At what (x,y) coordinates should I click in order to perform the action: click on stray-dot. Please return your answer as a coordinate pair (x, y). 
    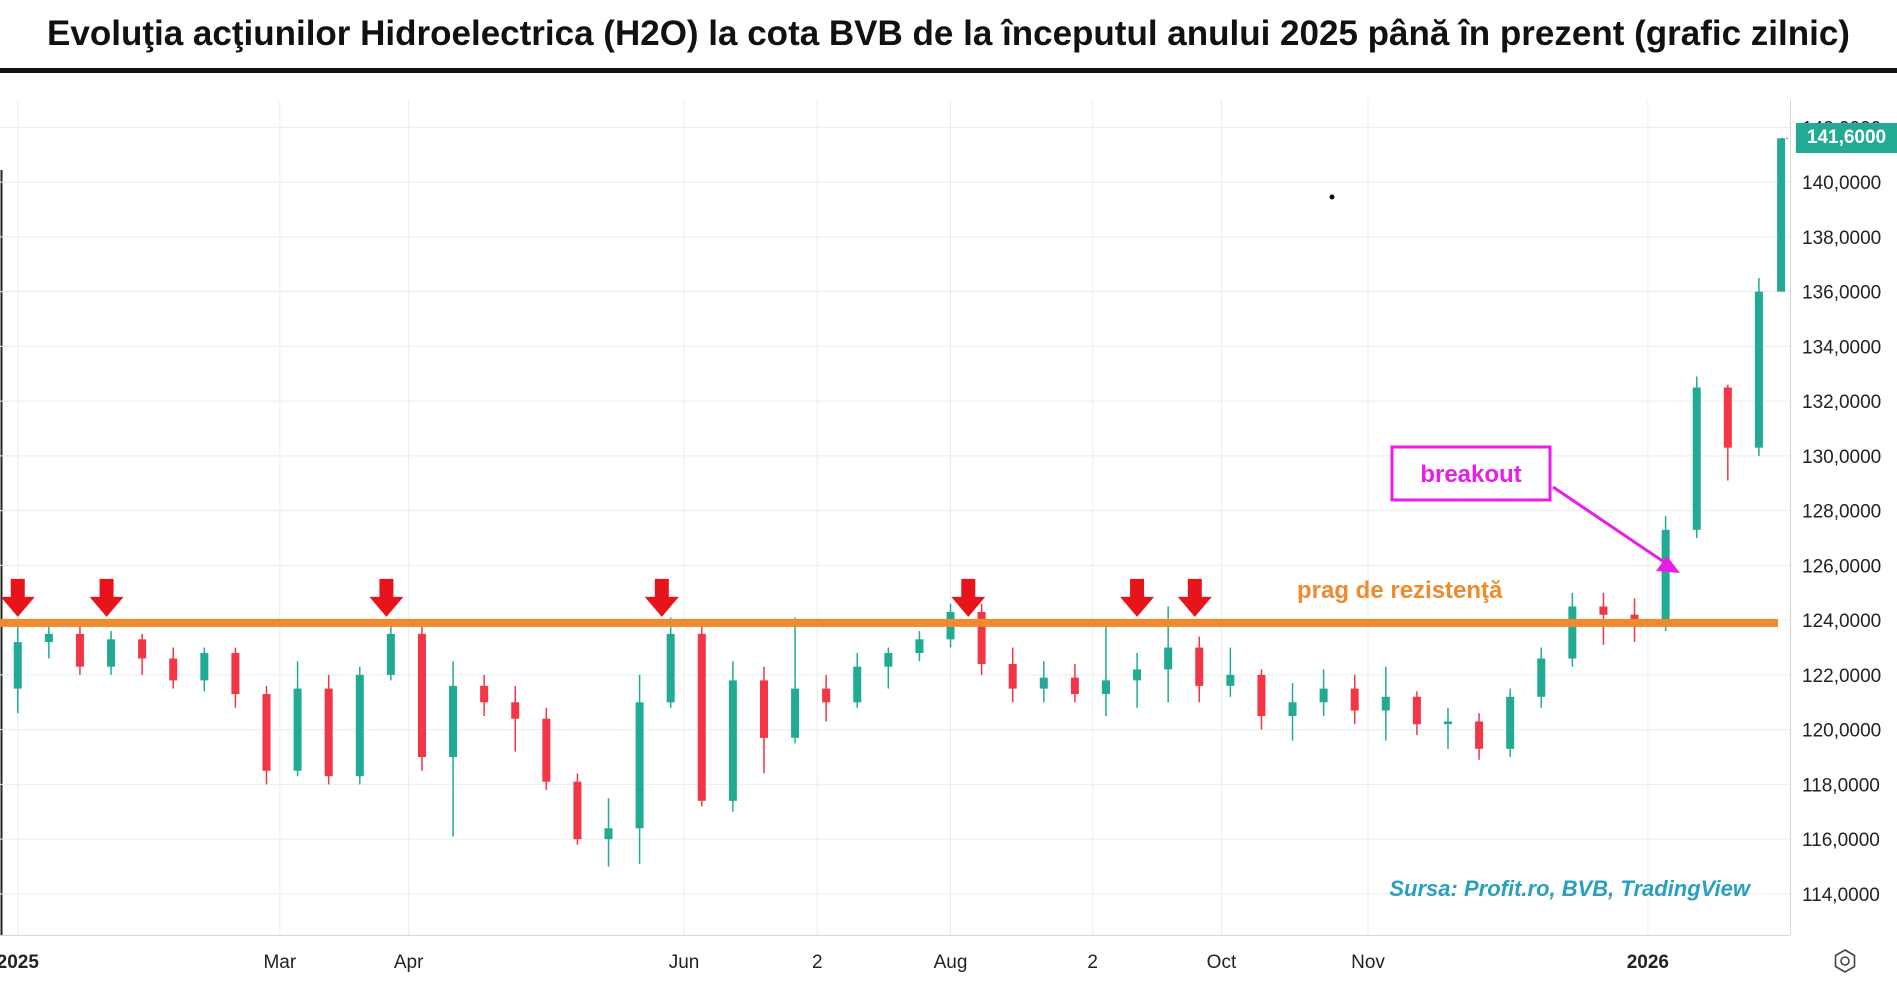
    Looking at the image, I should click on (1332, 197).